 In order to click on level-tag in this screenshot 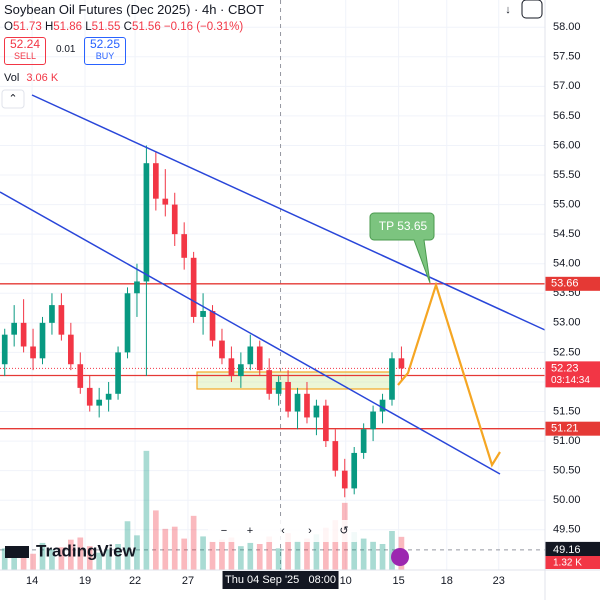, I will do `click(572, 283)`.